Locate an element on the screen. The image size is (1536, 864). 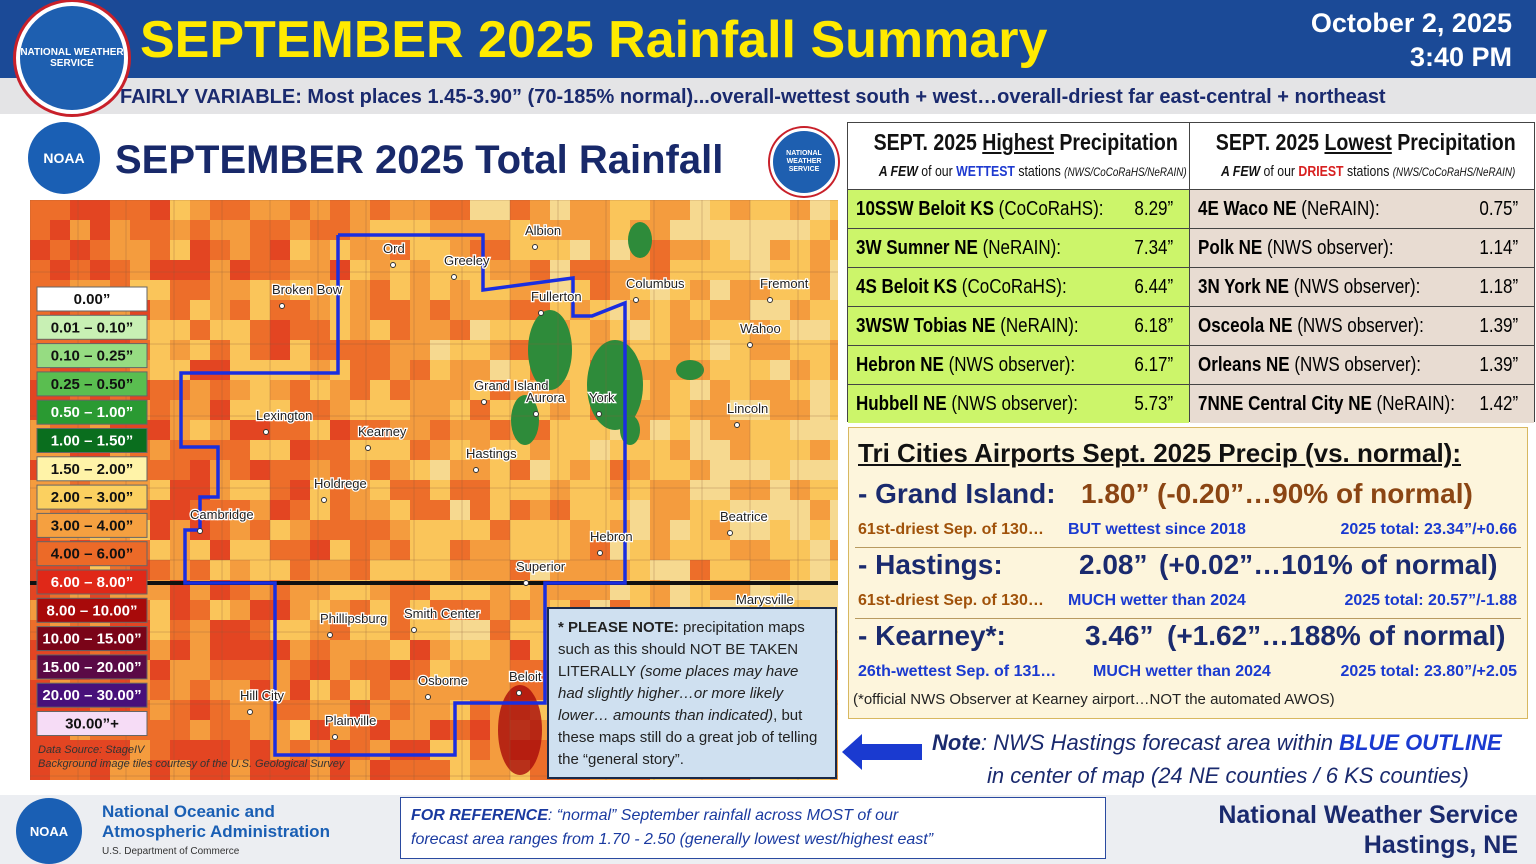
station-cell: 3W Sumner NE (NeRAIN): is located at coordinates (958, 248).